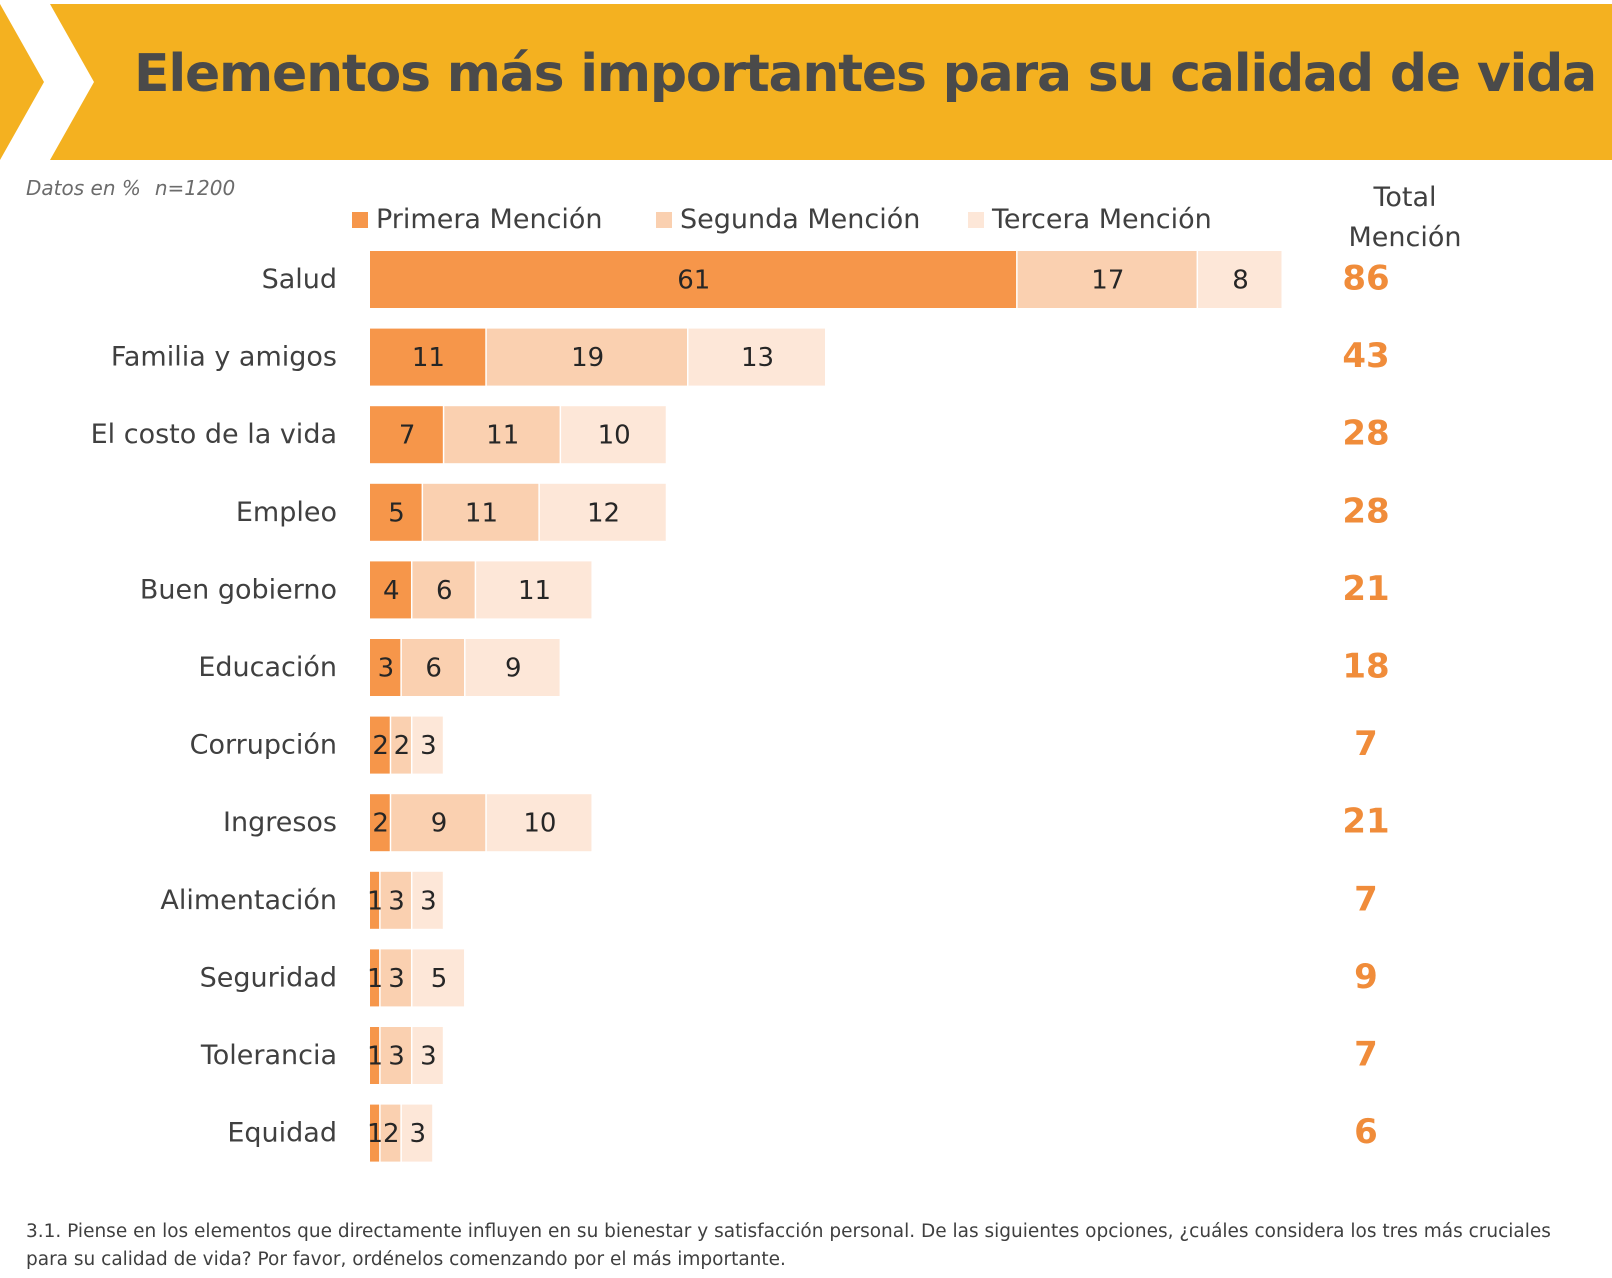 This screenshot has height=1278, width=1612. I want to click on bar-label-familia-y-amigos-primera: 11, so click(428, 358).